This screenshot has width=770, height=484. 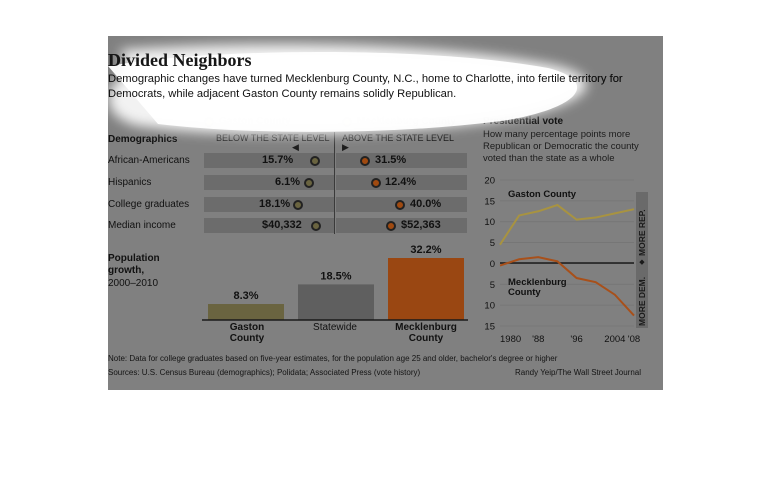 What do you see at coordinates (288, 182) in the screenshot?
I see `gaston-value: 6.1%` at bounding box center [288, 182].